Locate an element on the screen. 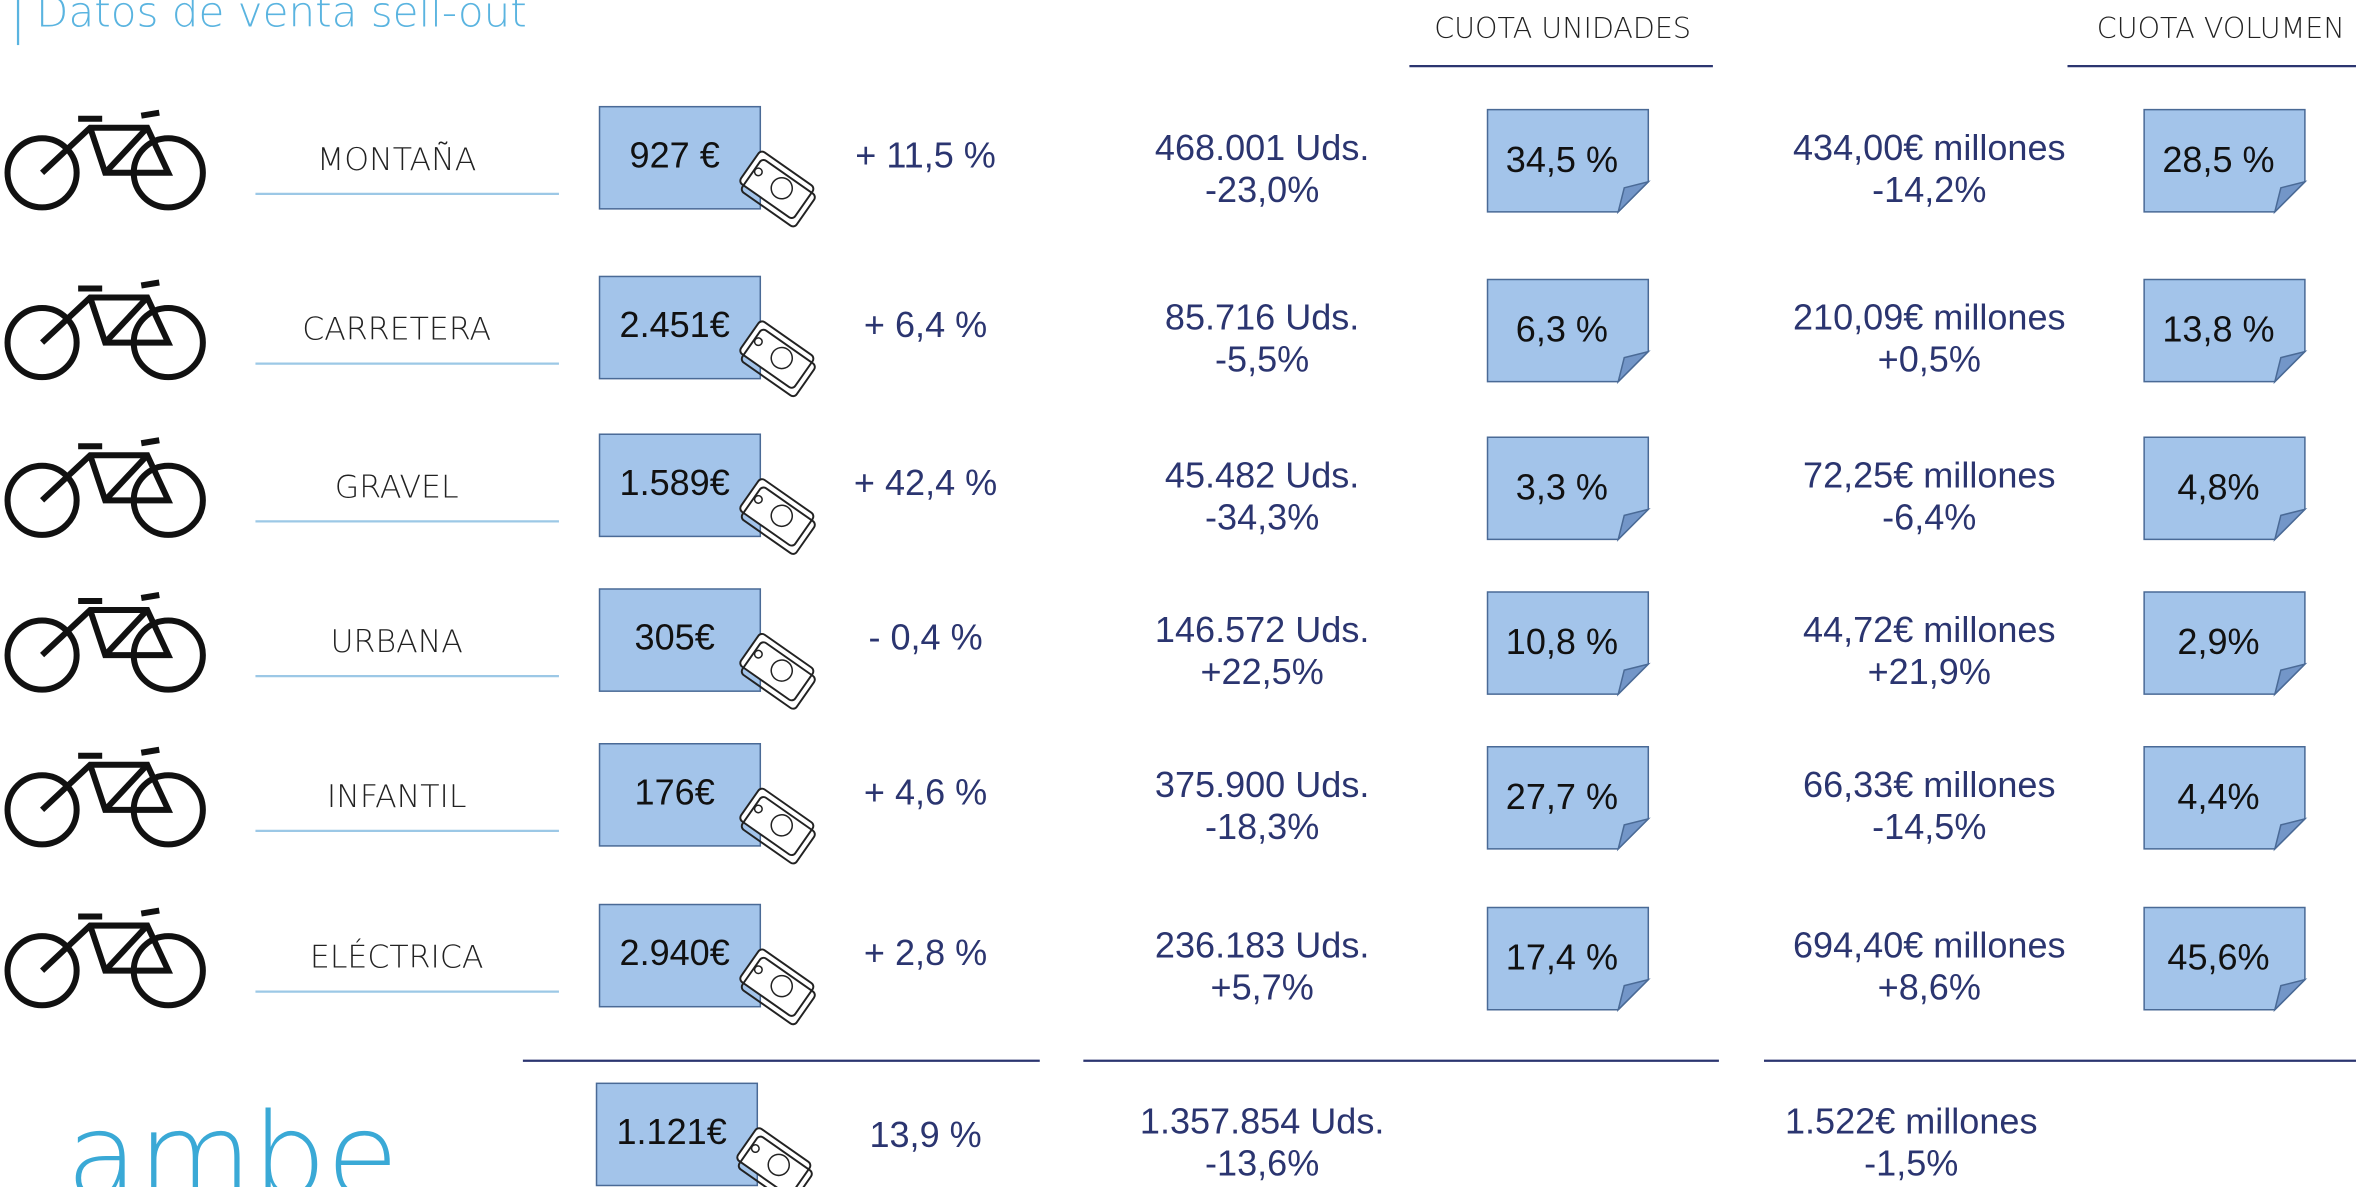 This screenshot has width=2356, height=1187. price-box: 2.940€ is located at coordinates (707, 964).